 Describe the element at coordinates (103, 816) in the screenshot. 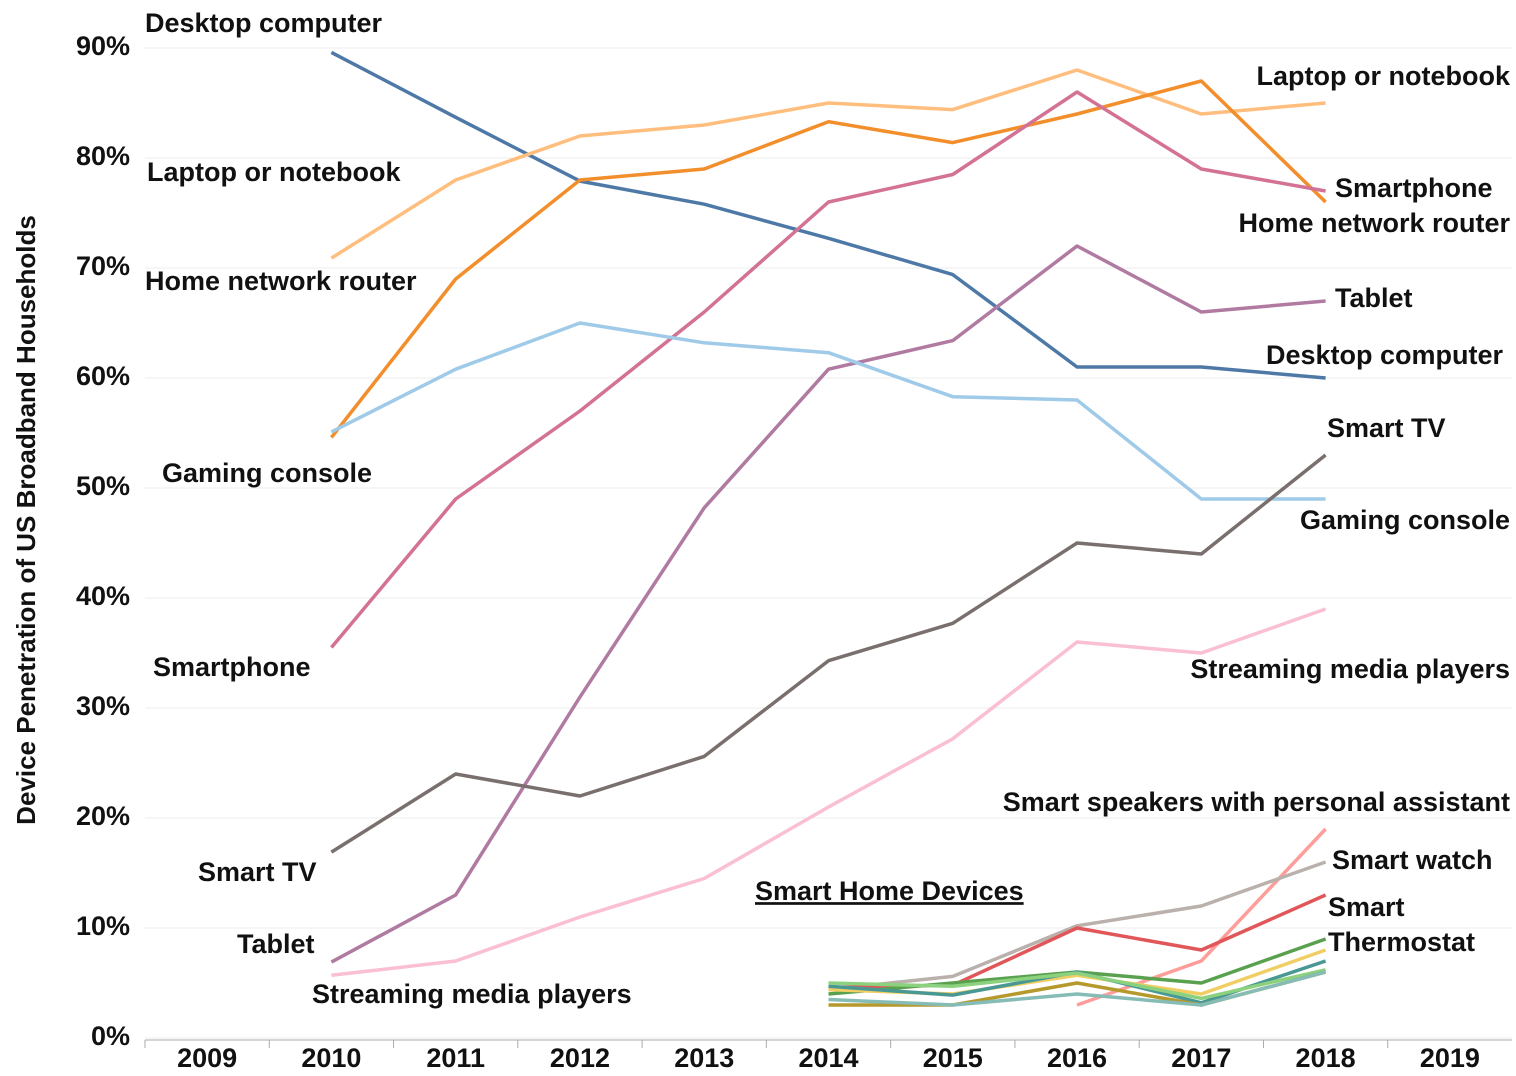

I see `y-tick-label: 20%` at that location.